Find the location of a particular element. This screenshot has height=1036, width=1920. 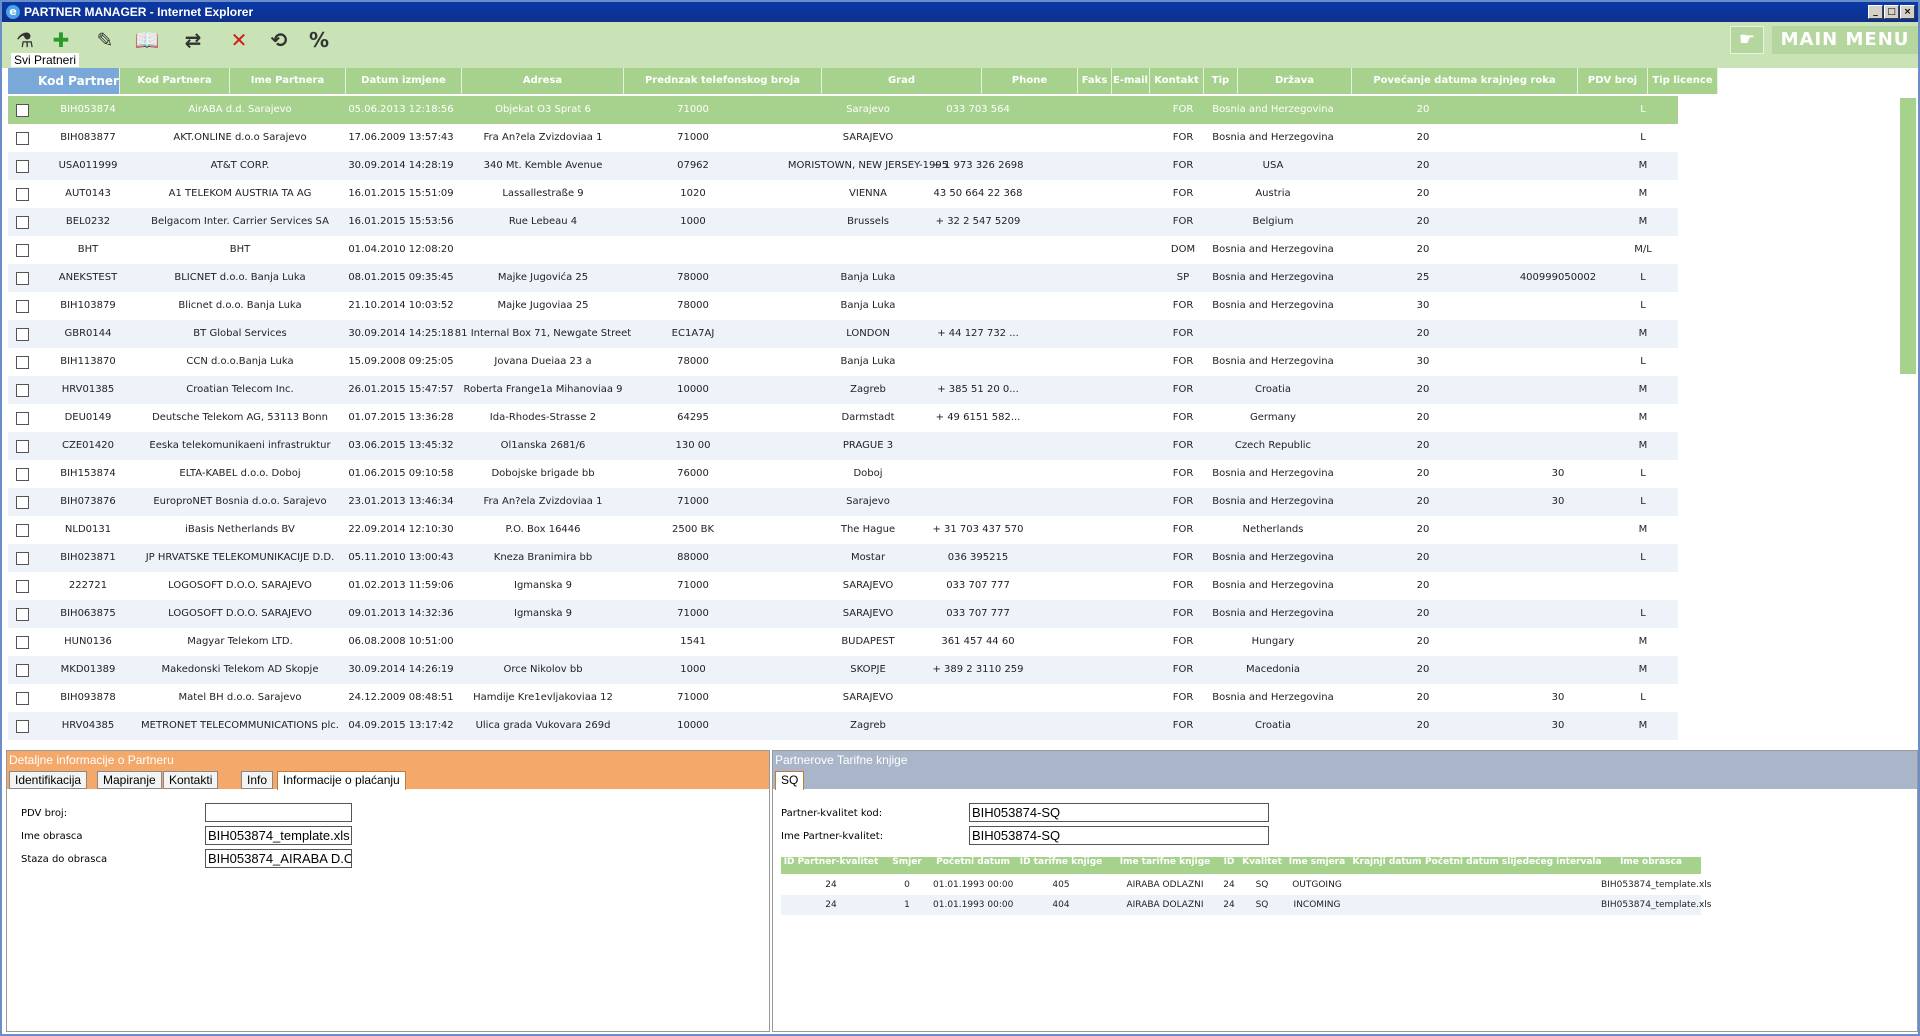

vertical-scrollbar is located at coordinates (1908, 236).